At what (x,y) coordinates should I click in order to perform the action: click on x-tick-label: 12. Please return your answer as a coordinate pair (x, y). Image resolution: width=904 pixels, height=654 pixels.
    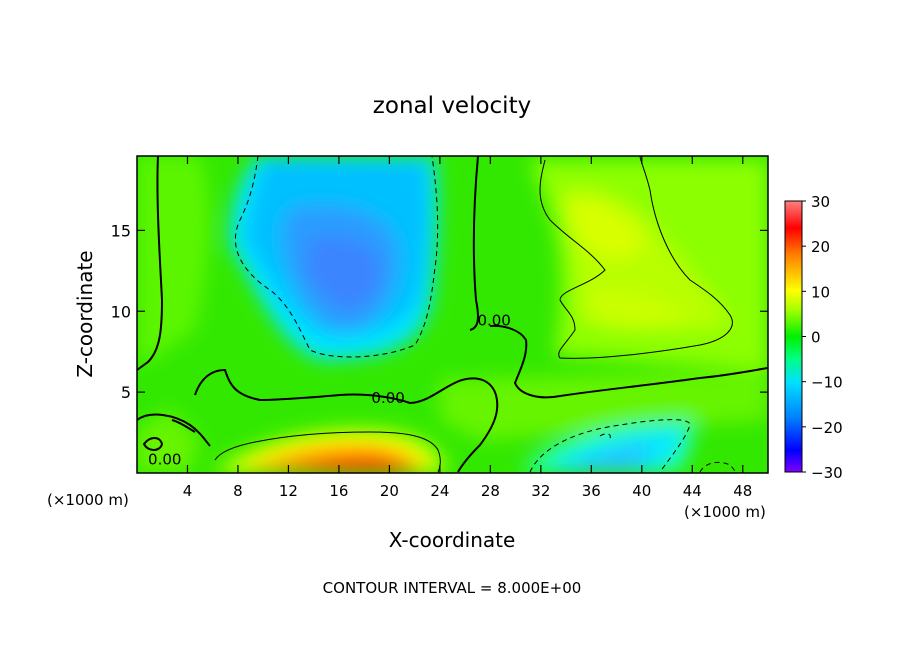
    Looking at the image, I should click on (288, 491).